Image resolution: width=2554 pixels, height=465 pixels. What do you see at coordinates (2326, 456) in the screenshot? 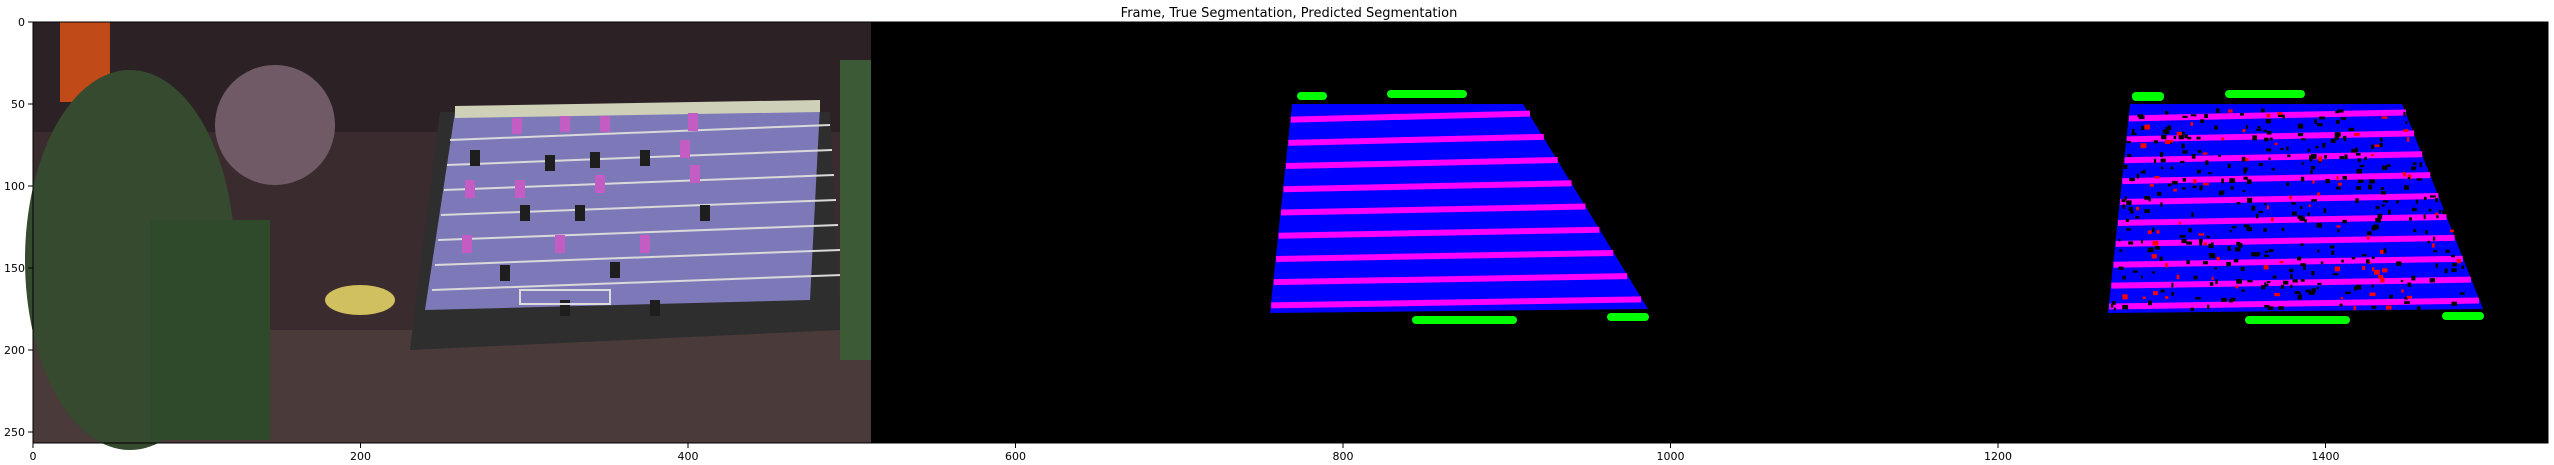
I see `x-tick-label: 1400` at bounding box center [2326, 456].